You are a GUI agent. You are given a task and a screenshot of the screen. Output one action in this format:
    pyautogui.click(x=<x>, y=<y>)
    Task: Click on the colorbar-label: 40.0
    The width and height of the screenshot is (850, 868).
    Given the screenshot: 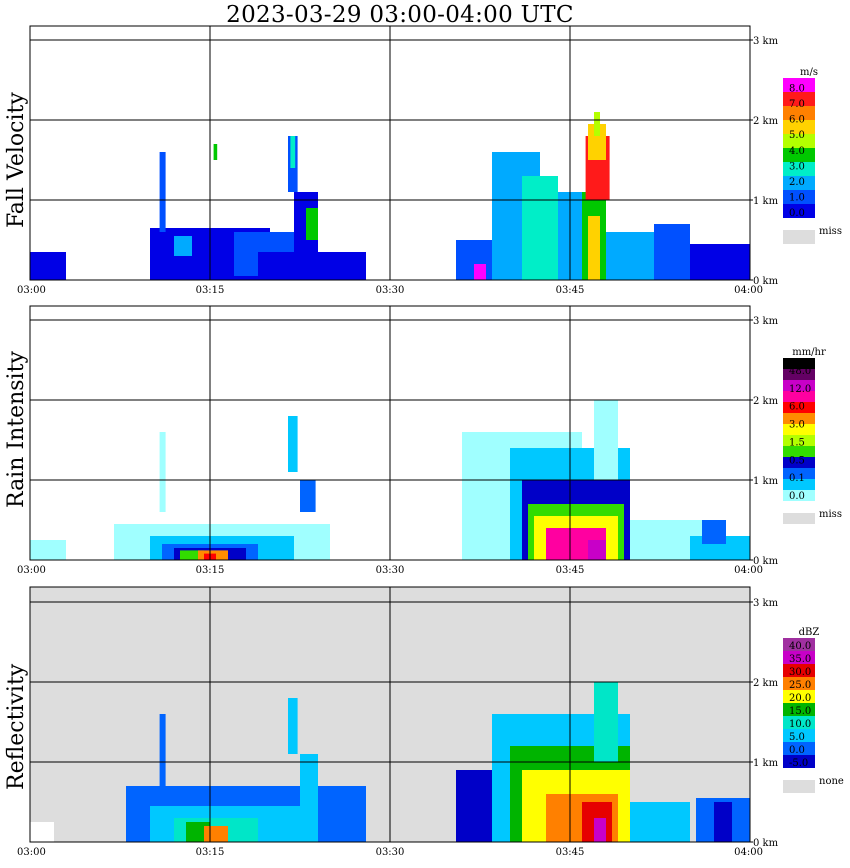 What is the action you would take?
    pyautogui.click(x=800, y=646)
    